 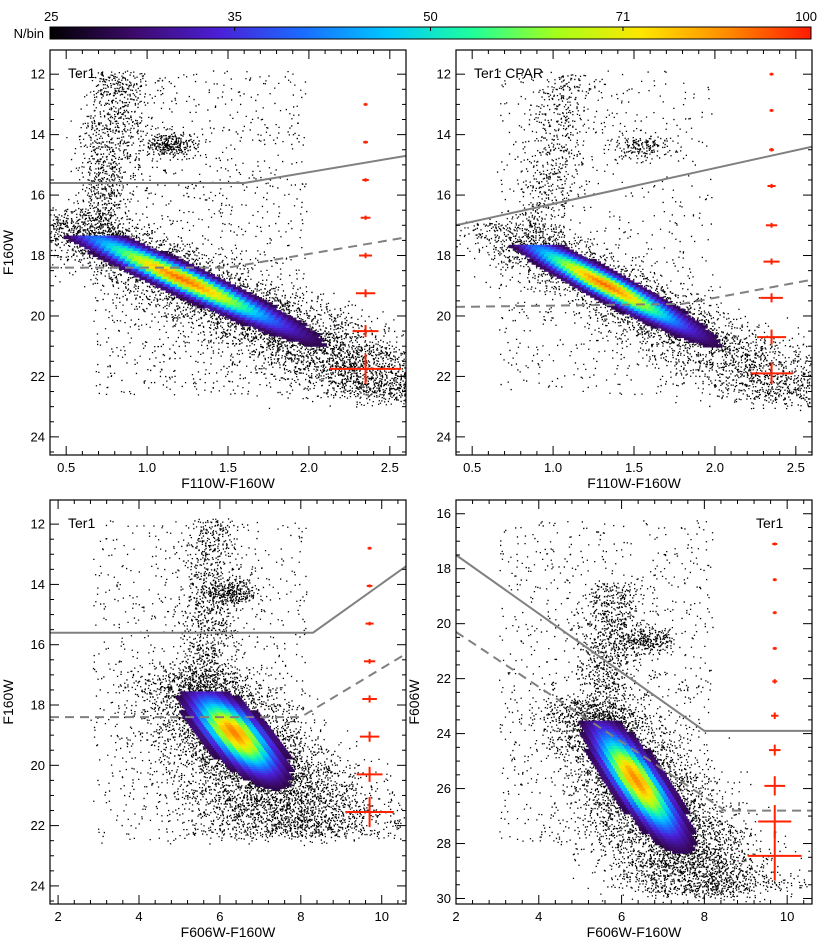 What do you see at coordinates (147, 467) in the screenshot?
I see `x-tick-label: 1.0` at bounding box center [147, 467].